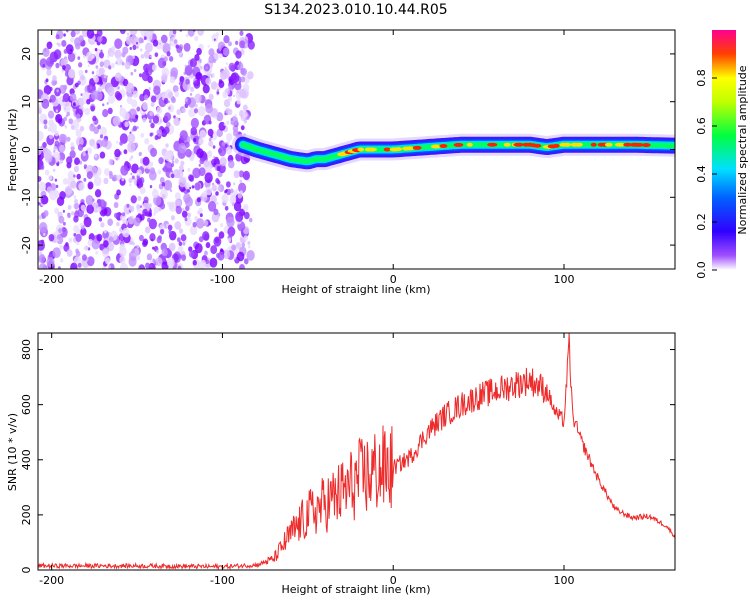  What do you see at coordinates (453, 153) in the screenshot?
I see `signal-track` at bounding box center [453, 153].